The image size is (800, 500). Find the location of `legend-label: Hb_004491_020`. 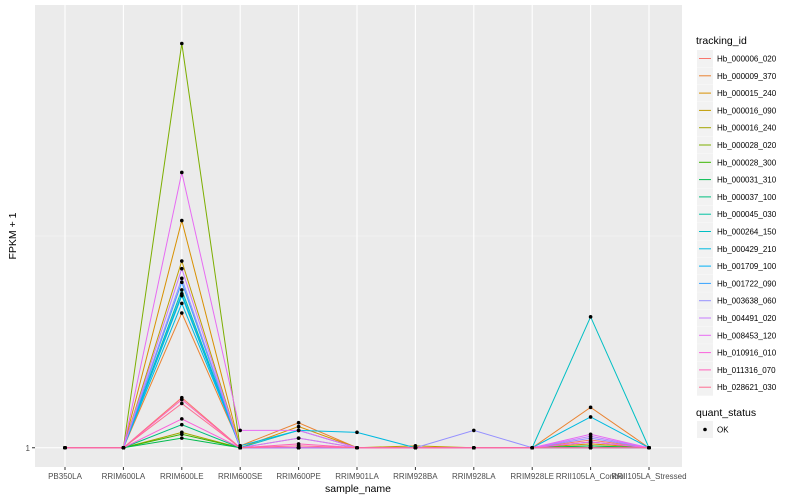

legend-label: Hb_004491_020 is located at coordinates (747, 318).